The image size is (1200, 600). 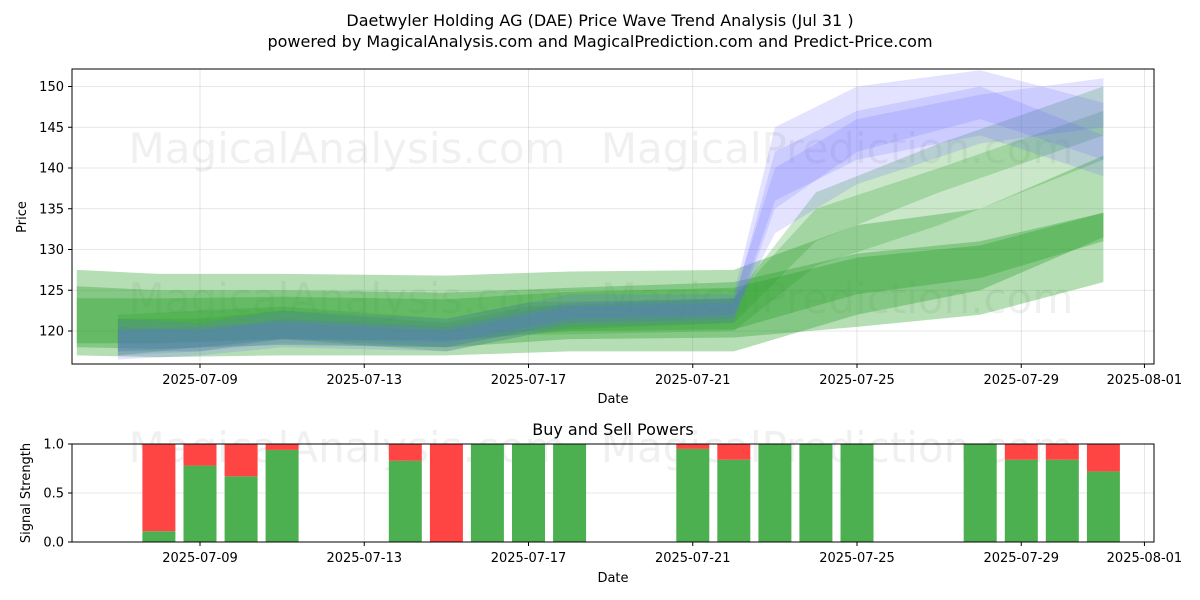 I want to click on price-y-tick-label: 120, so click(x=51, y=332).